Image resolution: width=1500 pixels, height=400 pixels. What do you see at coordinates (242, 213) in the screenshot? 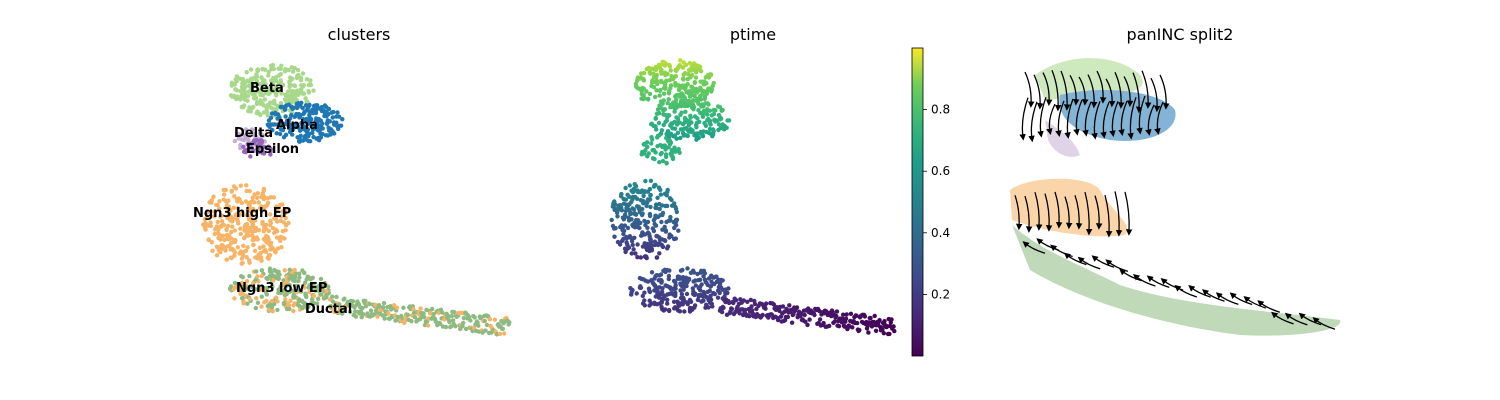
I see `cluster-label-ngn3-high-ep: Ngn3 high EP` at bounding box center [242, 213].